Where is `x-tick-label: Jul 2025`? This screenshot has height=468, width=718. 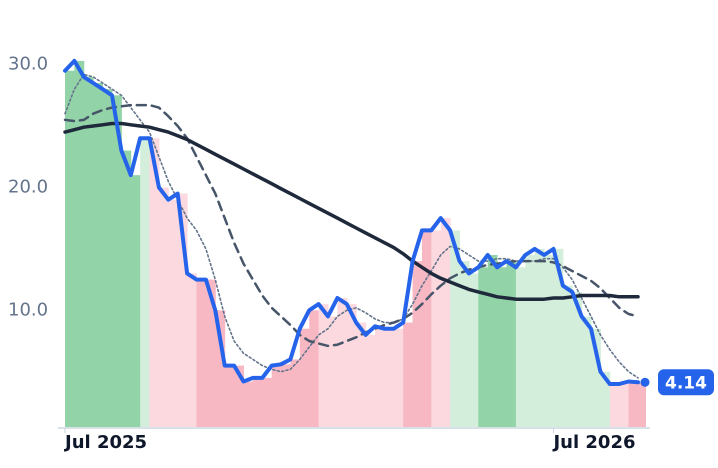
x-tick-label: Jul 2025 is located at coordinates (105, 442).